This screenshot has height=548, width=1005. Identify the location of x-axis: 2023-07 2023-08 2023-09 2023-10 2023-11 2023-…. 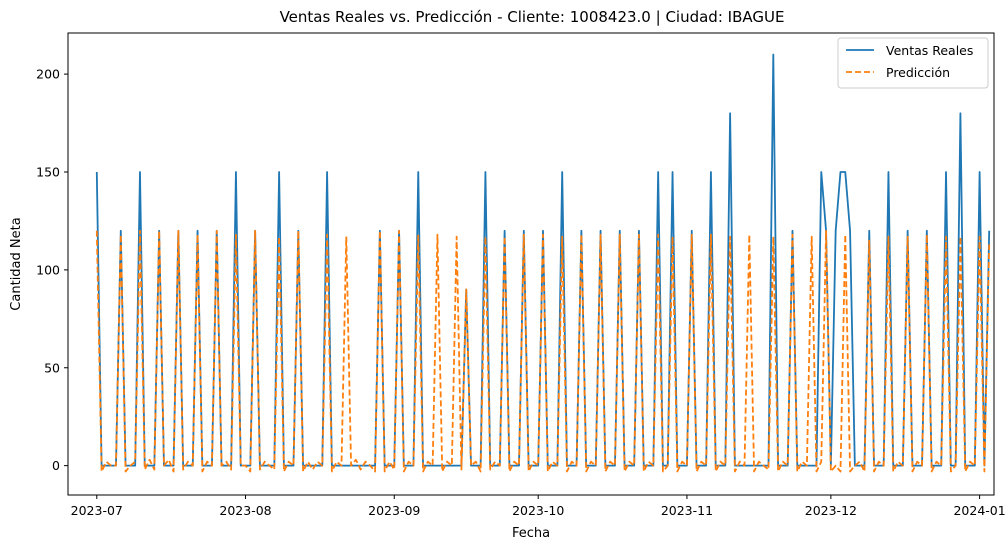
(538, 506).